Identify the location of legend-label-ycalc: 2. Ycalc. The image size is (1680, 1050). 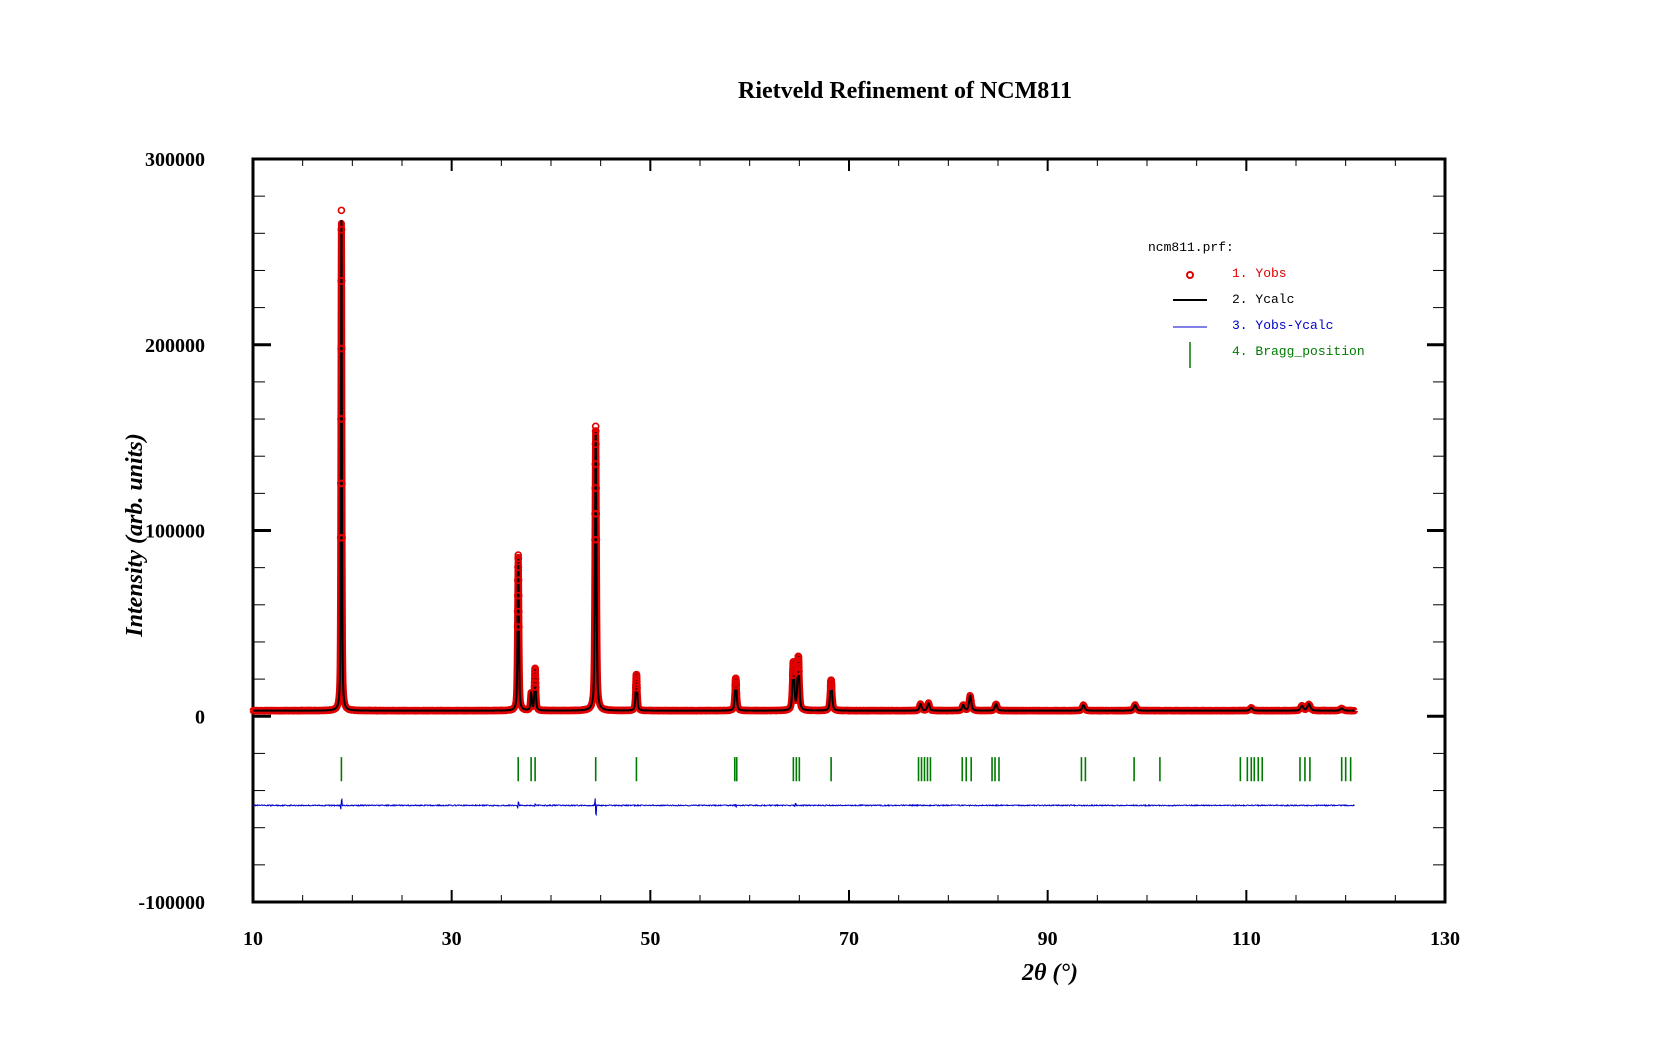
(1263, 299).